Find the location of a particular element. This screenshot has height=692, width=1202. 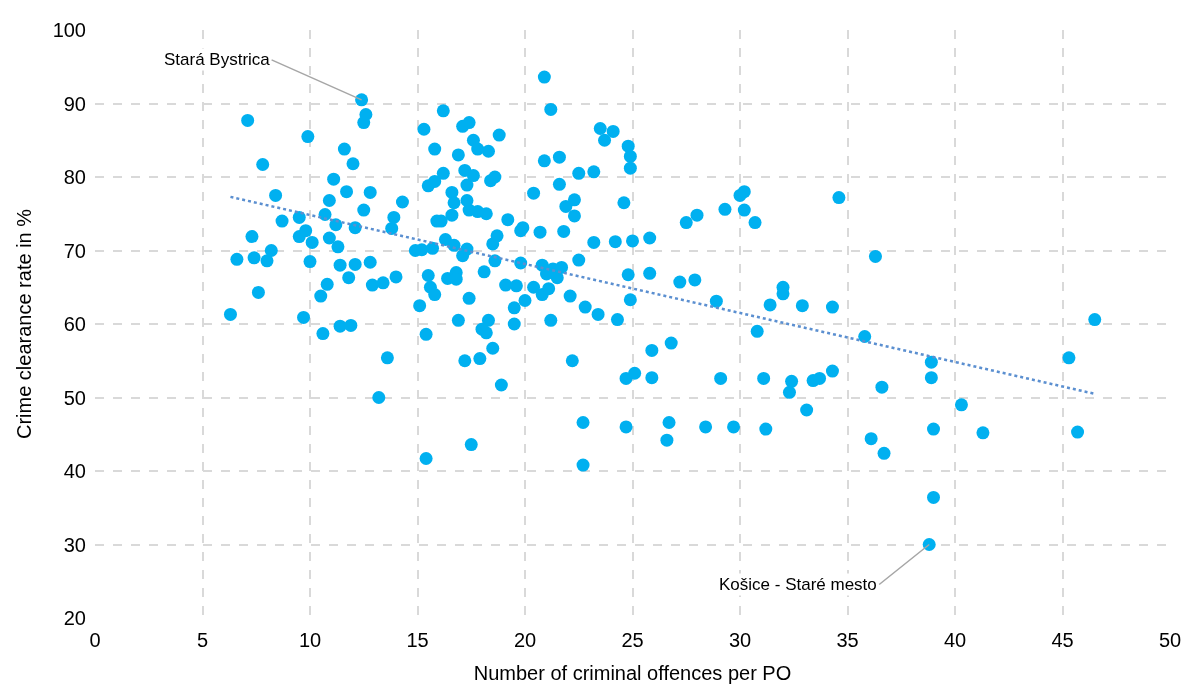

y-tick-label: 30 is located at coordinates (74, 544).